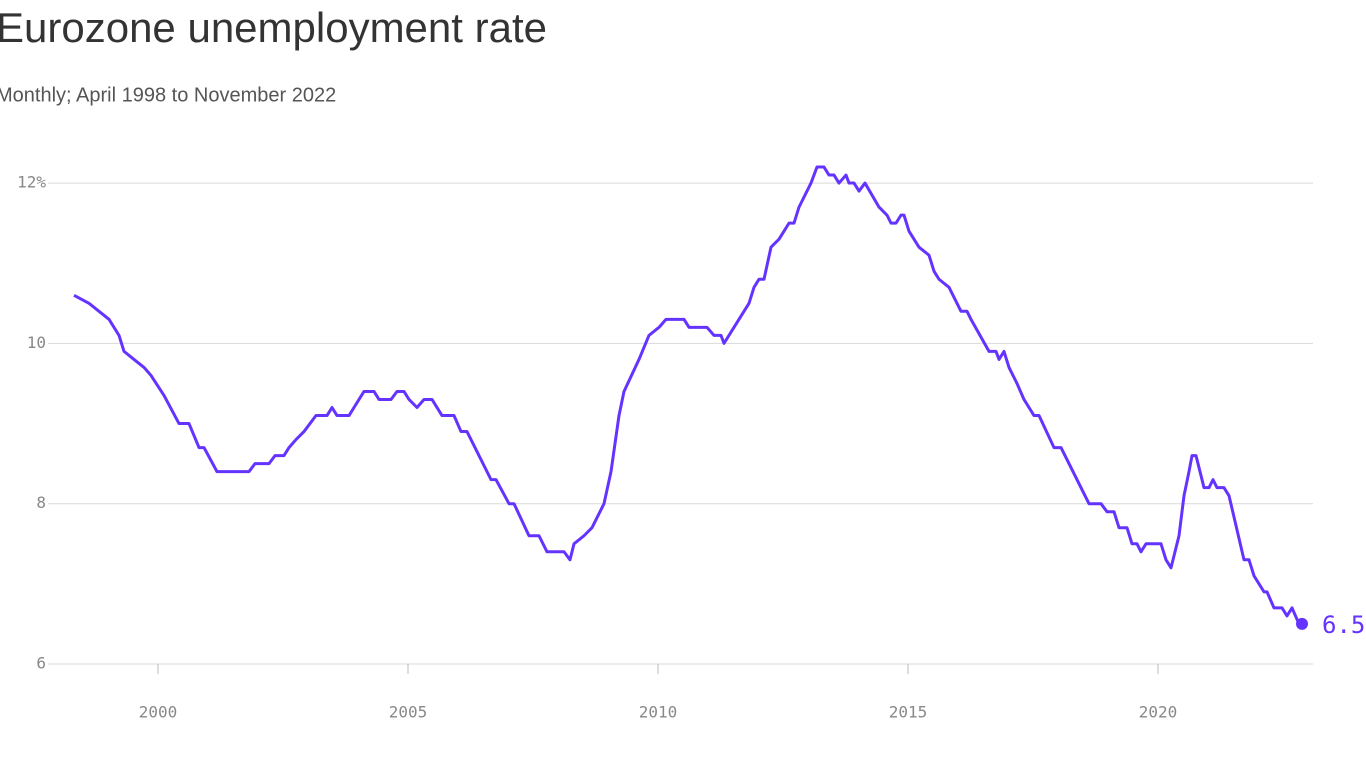  What do you see at coordinates (273, 27) in the screenshot?
I see `chart-title: Eurozone unemployment rate` at bounding box center [273, 27].